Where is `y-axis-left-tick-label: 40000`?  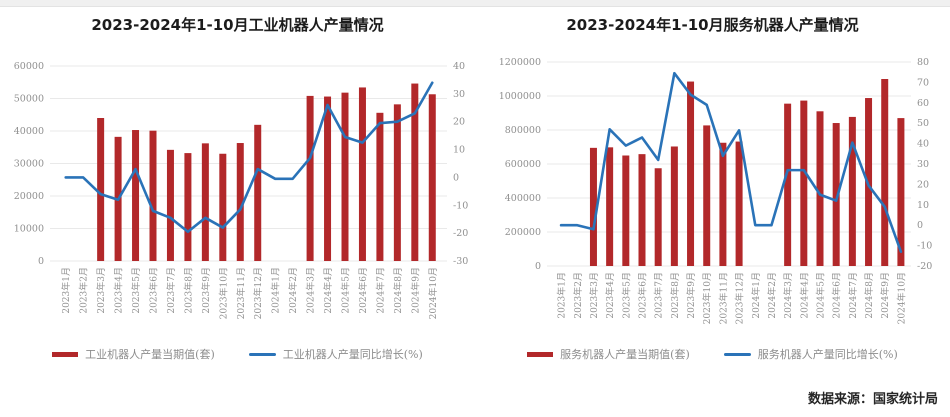 y-axis-left-tick-label: 40000 is located at coordinates (29, 131).